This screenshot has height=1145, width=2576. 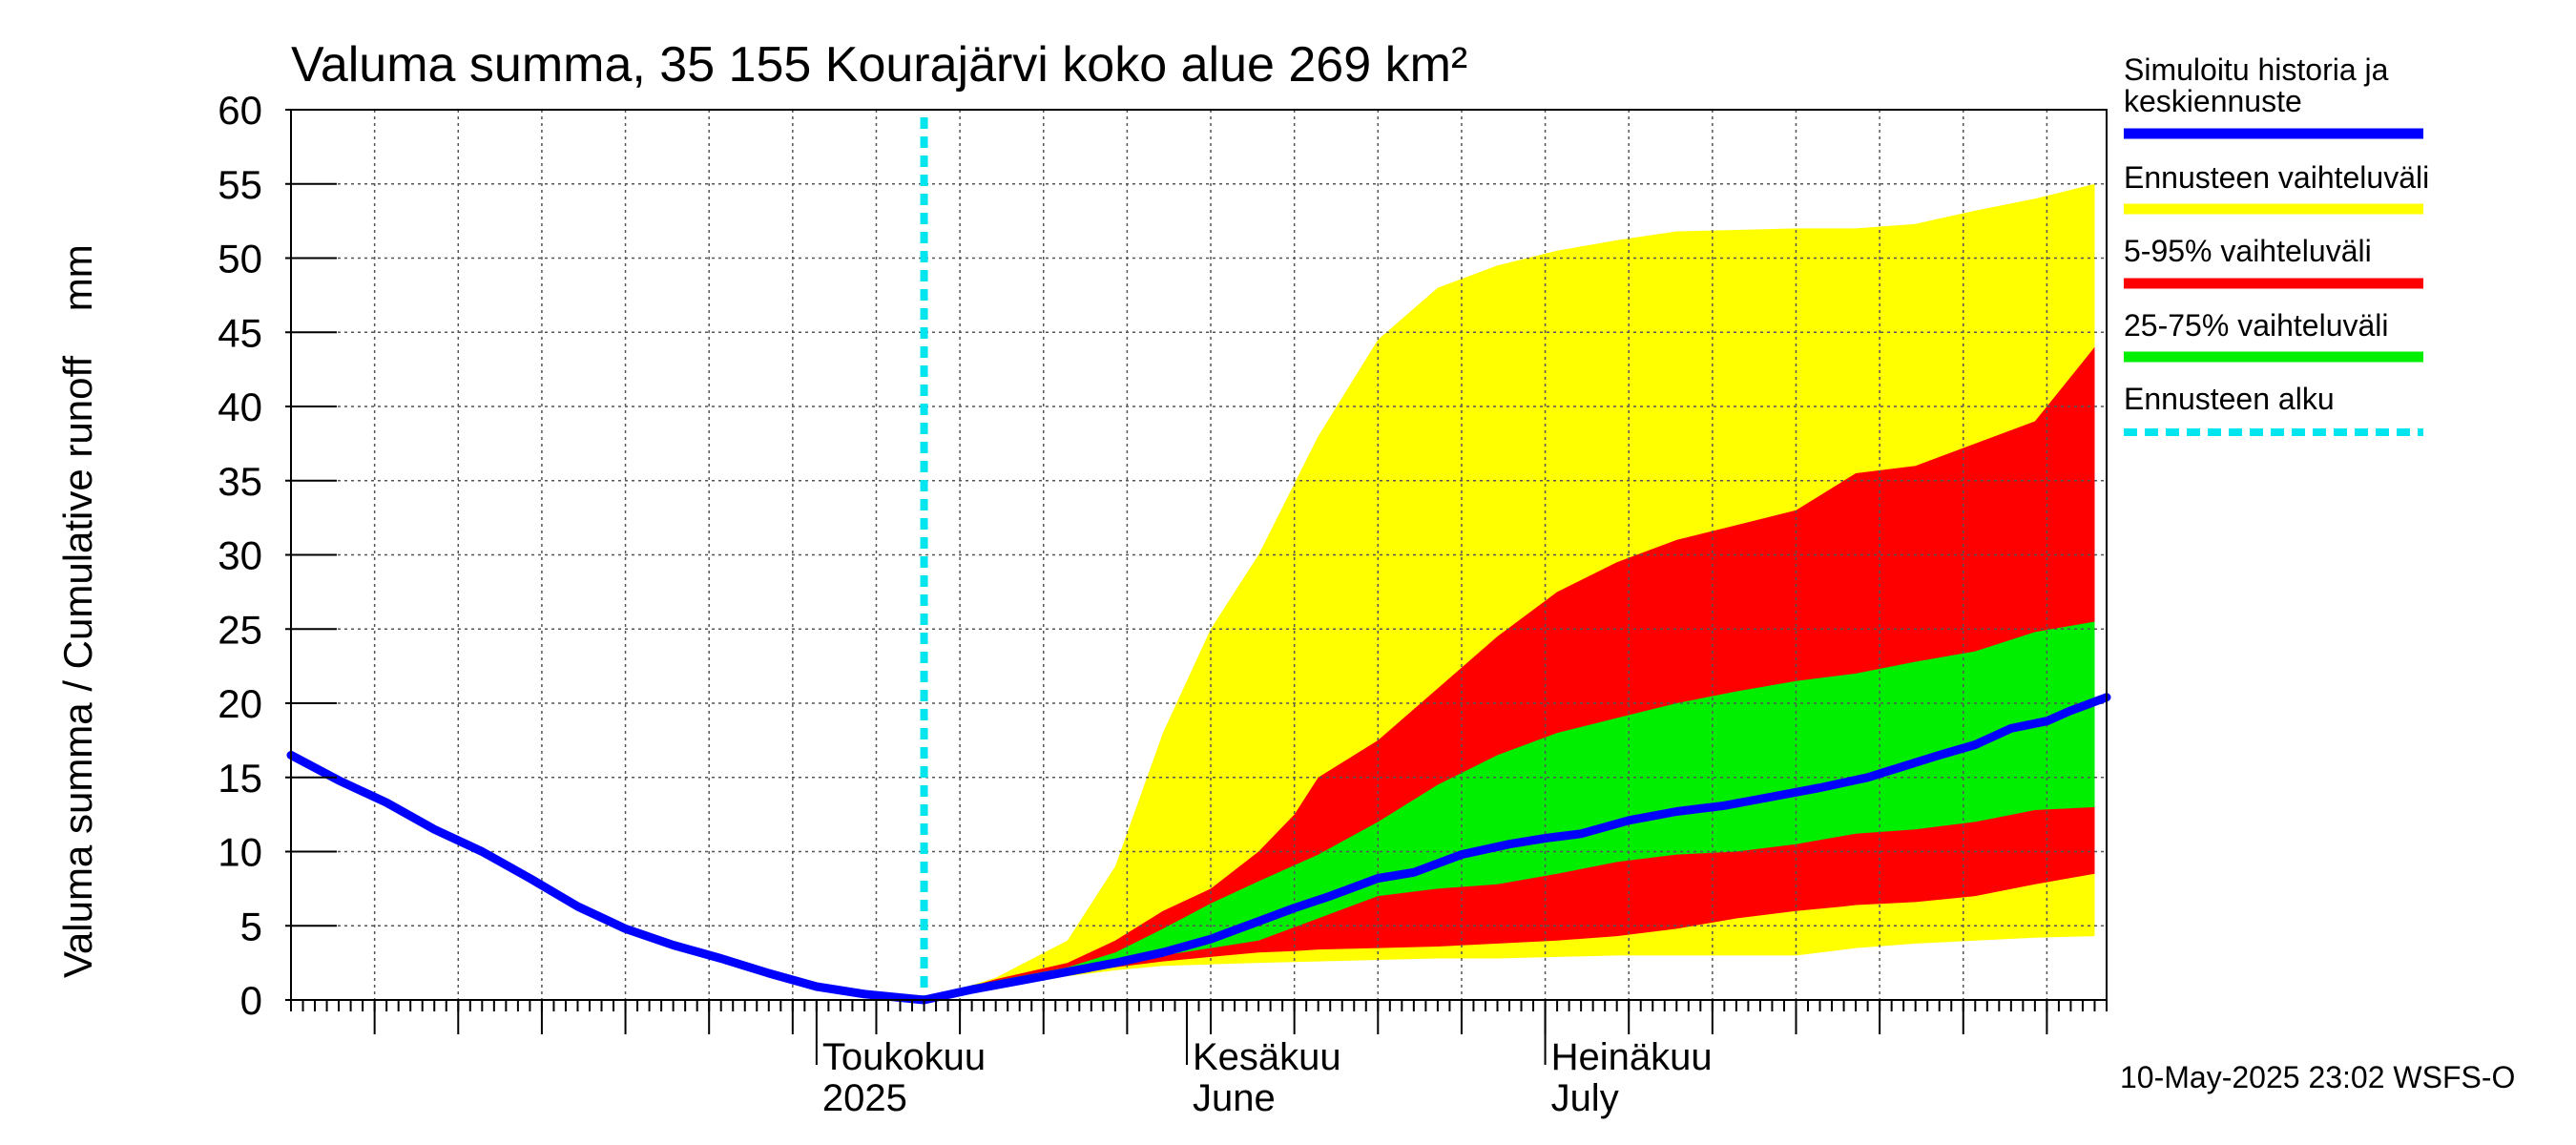 What do you see at coordinates (251, 926) in the screenshot?
I see `y-tick-label: 5` at bounding box center [251, 926].